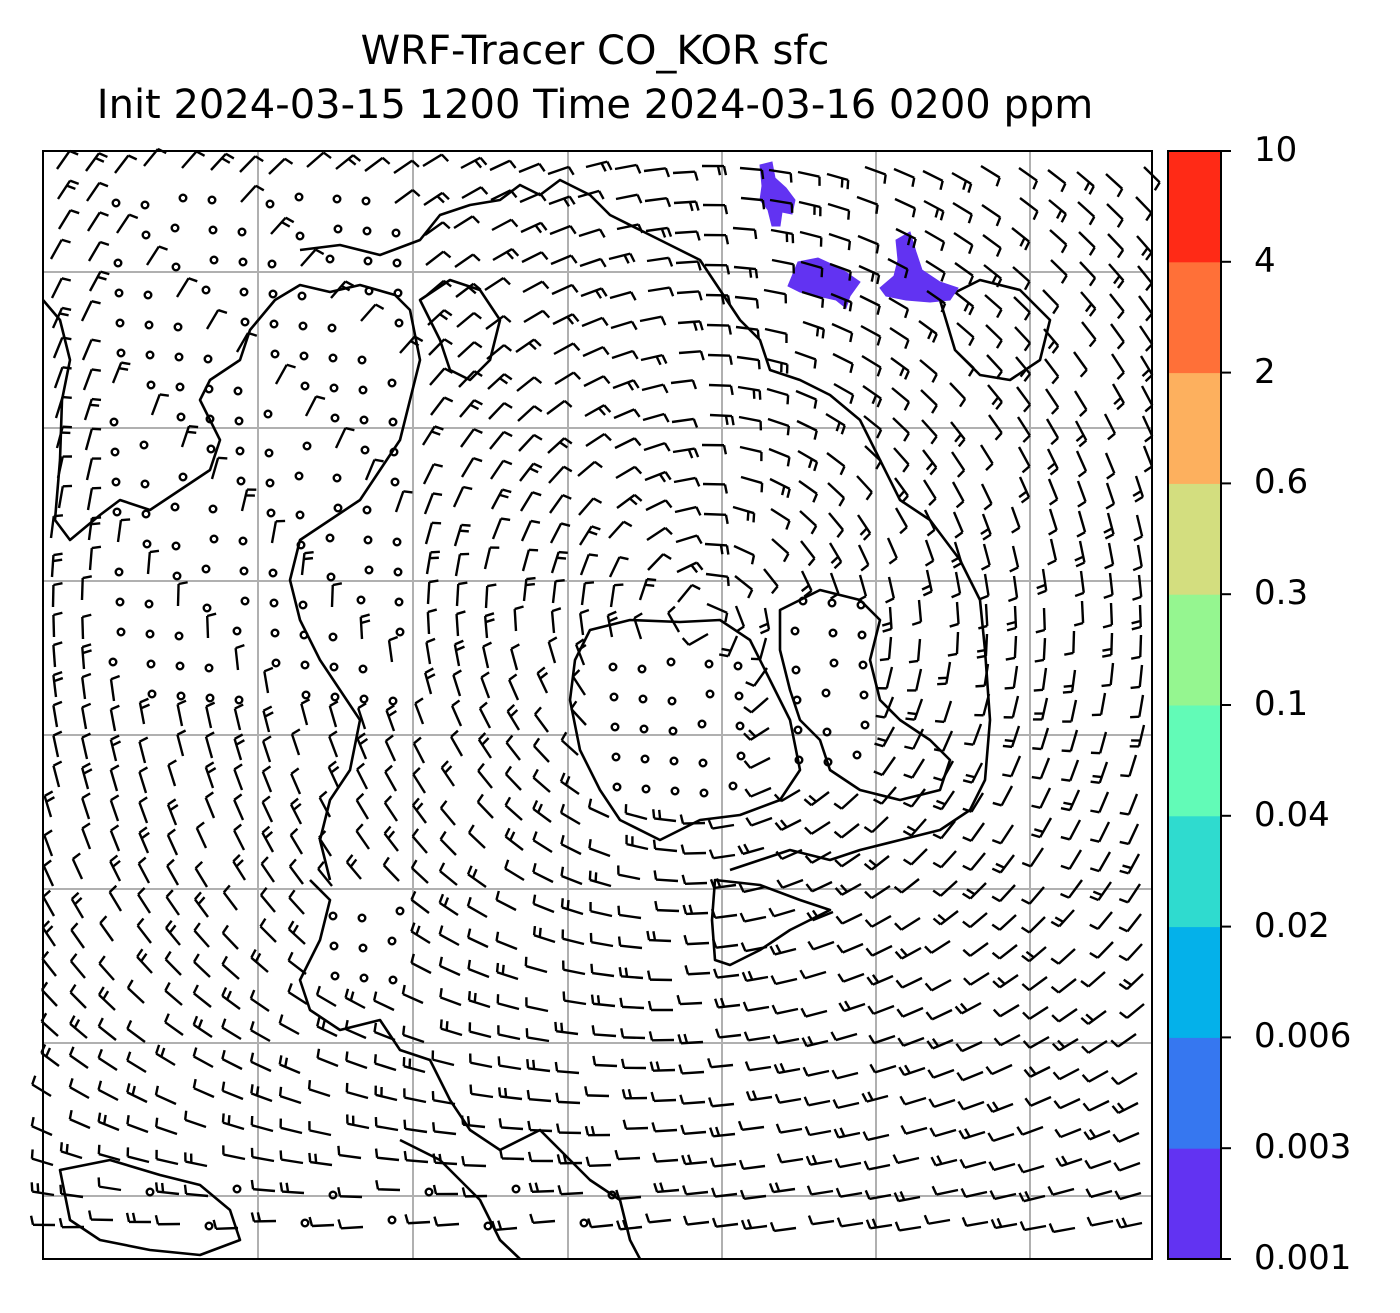 The height and width of the screenshot is (1313, 1400). Describe the element at coordinates (1281, 593) in the screenshot. I see `colorbar-tick-label: 0.3` at that location.